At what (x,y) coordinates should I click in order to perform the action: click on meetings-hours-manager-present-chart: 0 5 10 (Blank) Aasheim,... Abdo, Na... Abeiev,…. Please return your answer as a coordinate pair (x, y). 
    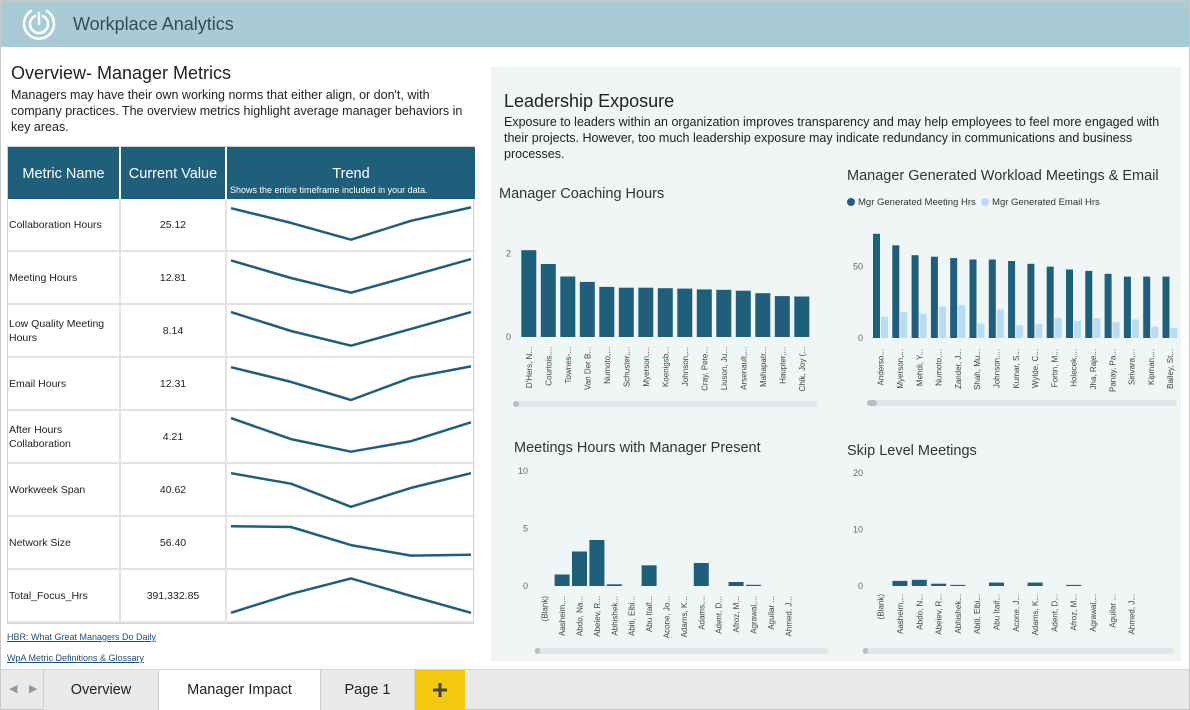
    Looking at the image, I should click on (668, 553).